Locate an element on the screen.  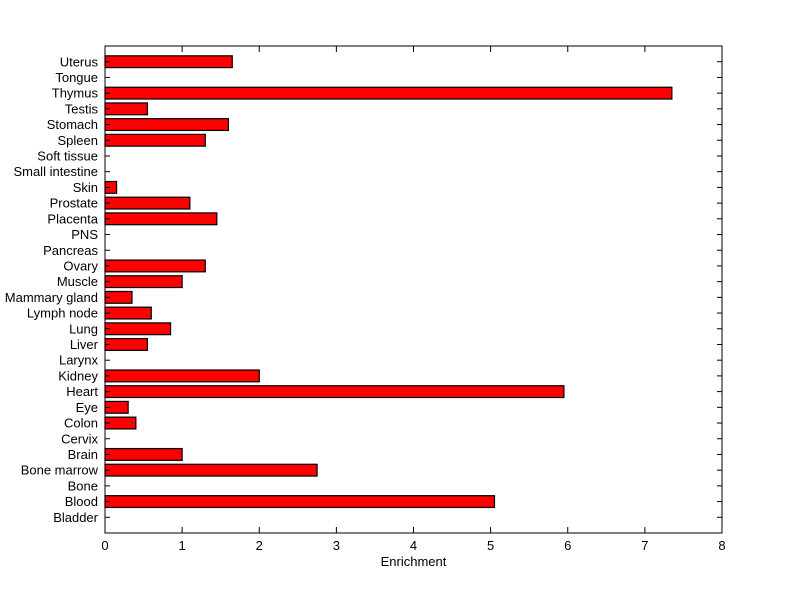
y-category-label: Eye is located at coordinates (87, 407).